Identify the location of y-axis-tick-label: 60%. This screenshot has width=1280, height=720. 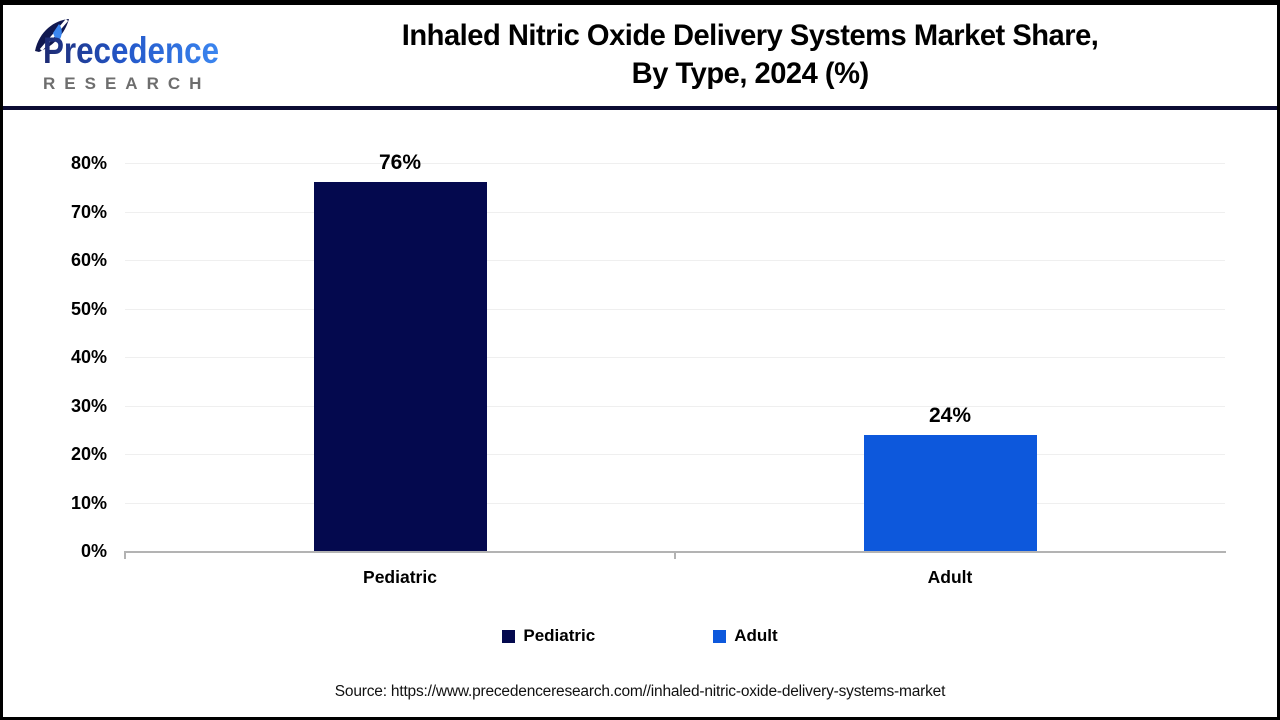
(88, 260).